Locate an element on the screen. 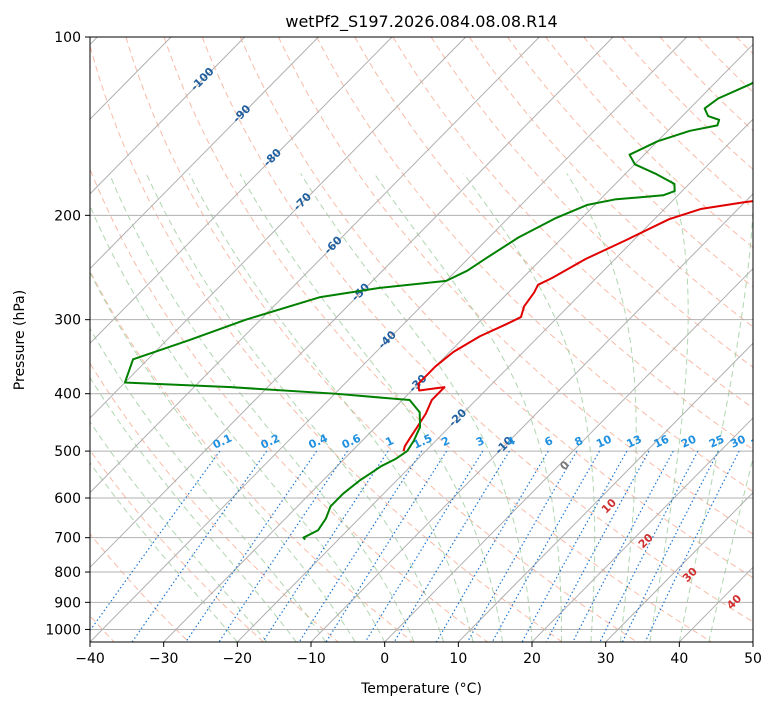  x-tick-label: −40 is located at coordinates (90, 659).